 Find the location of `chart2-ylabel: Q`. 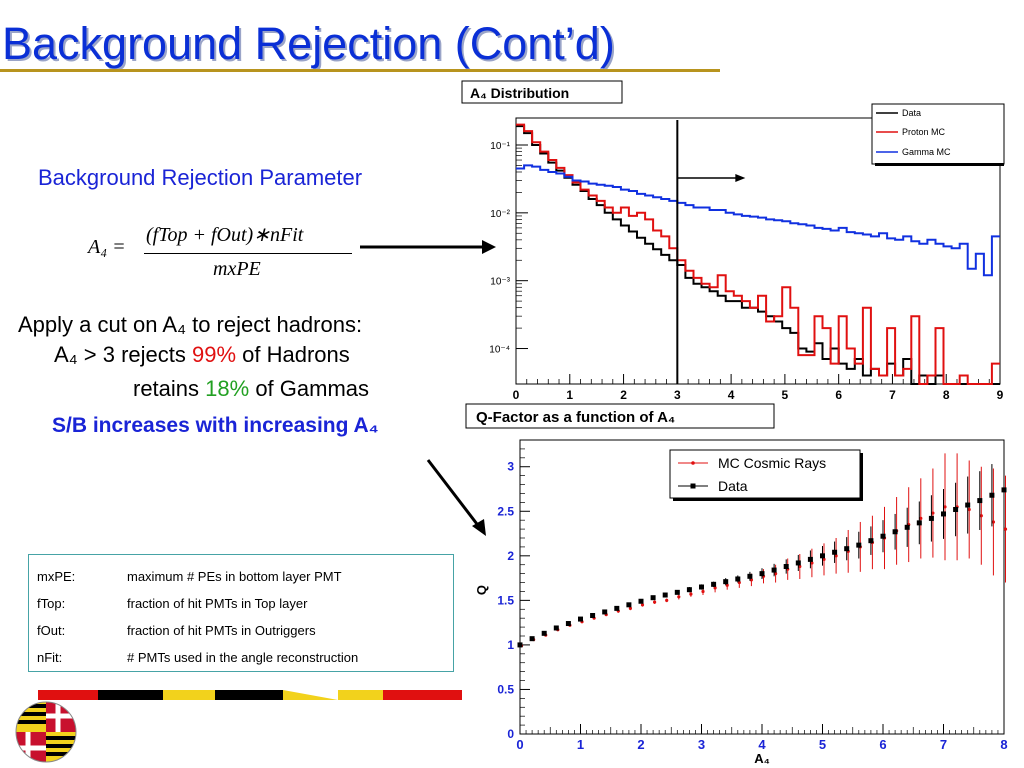

chart2-ylabel: Q is located at coordinates (481, 590).